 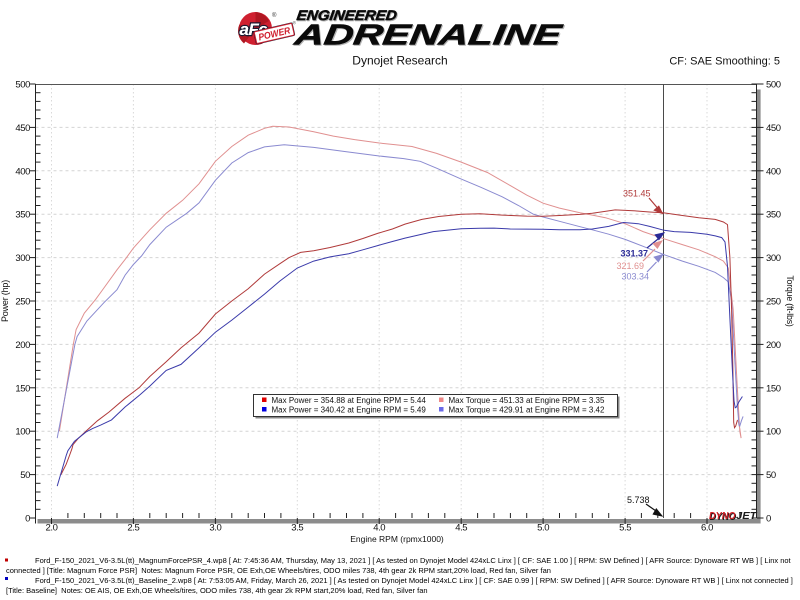 What do you see at coordinates (215, 528) in the screenshot?
I see `svg-text: 3.0` at bounding box center [215, 528].